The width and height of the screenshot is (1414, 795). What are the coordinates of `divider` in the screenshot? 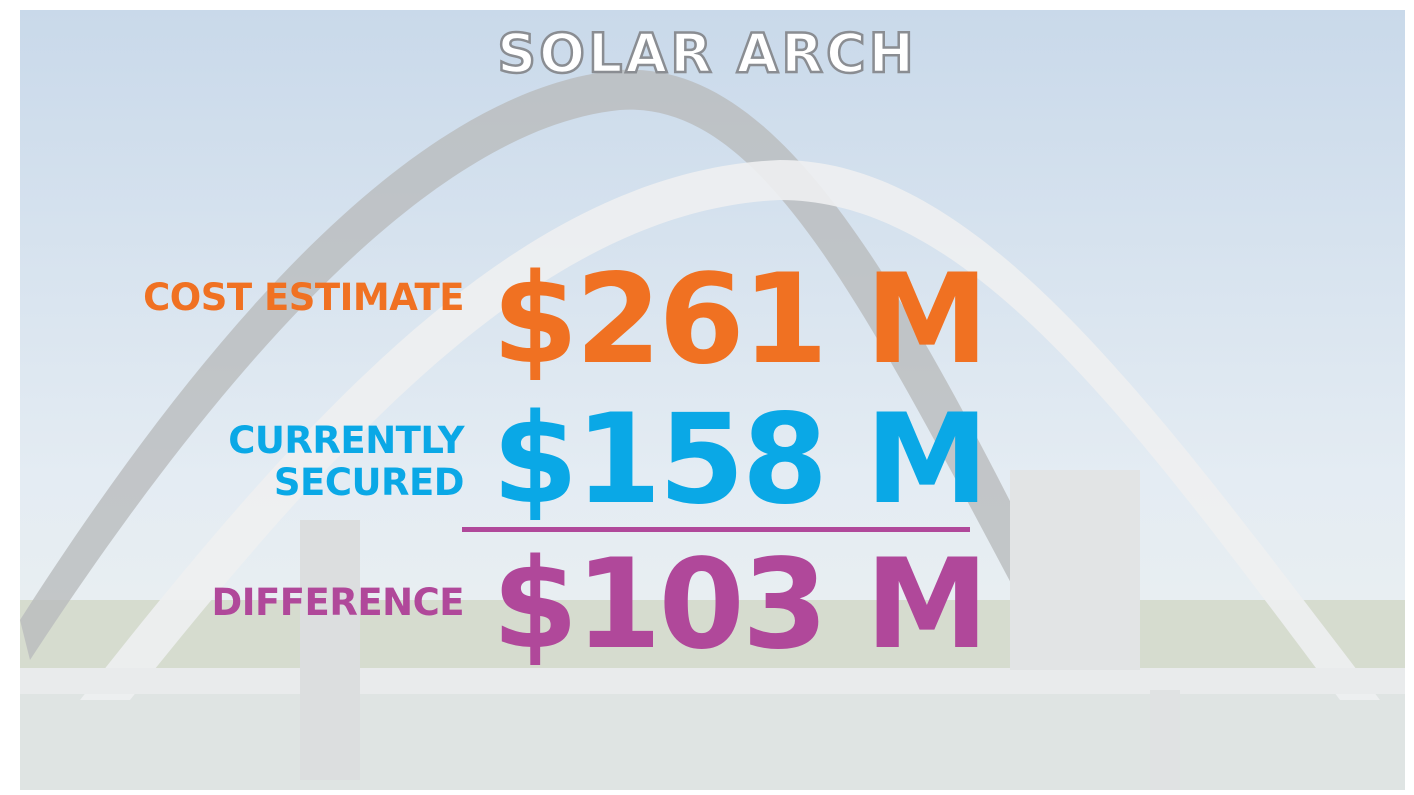 It's located at (716, 529).